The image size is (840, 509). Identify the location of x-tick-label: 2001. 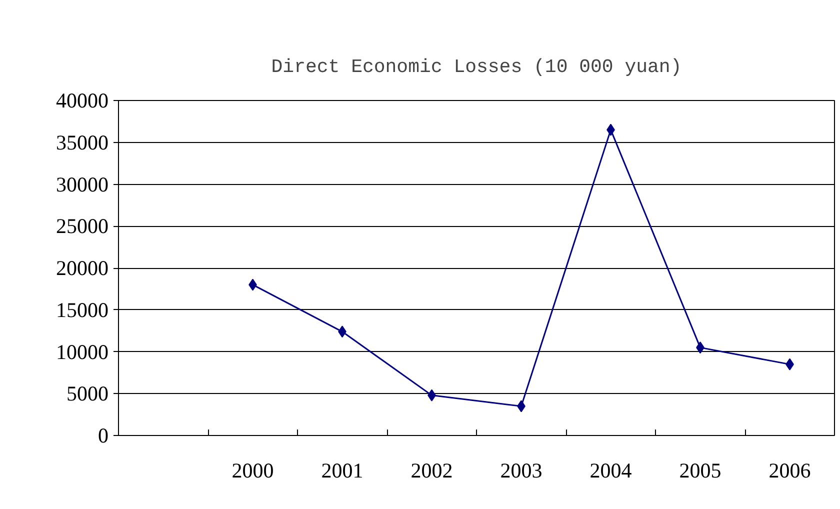
(342, 470).